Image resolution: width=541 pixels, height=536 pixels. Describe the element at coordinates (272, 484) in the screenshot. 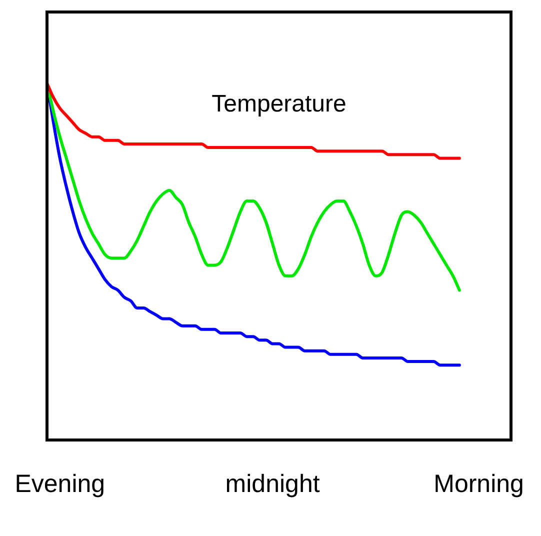

I see `x-tick-label: midnight` at that location.